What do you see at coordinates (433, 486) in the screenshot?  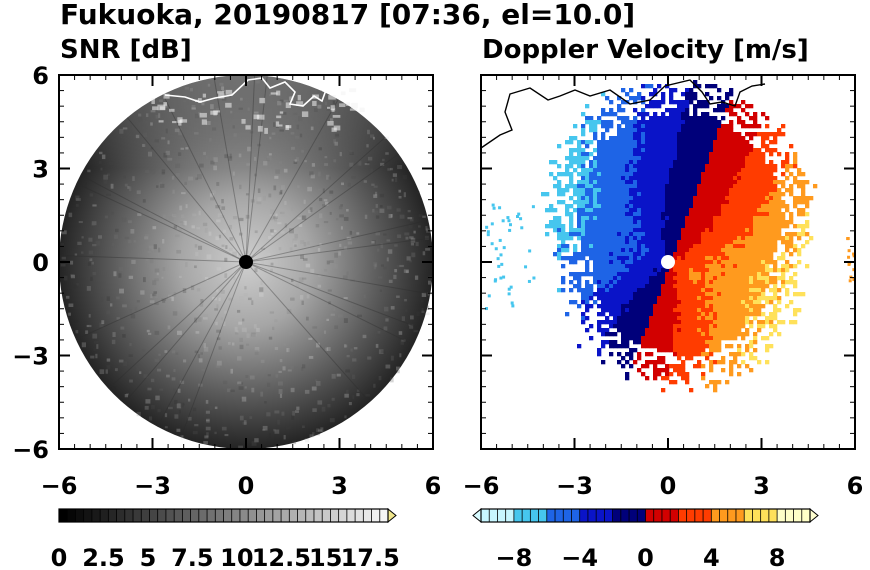 I see `x-tick-label: 6` at bounding box center [433, 486].